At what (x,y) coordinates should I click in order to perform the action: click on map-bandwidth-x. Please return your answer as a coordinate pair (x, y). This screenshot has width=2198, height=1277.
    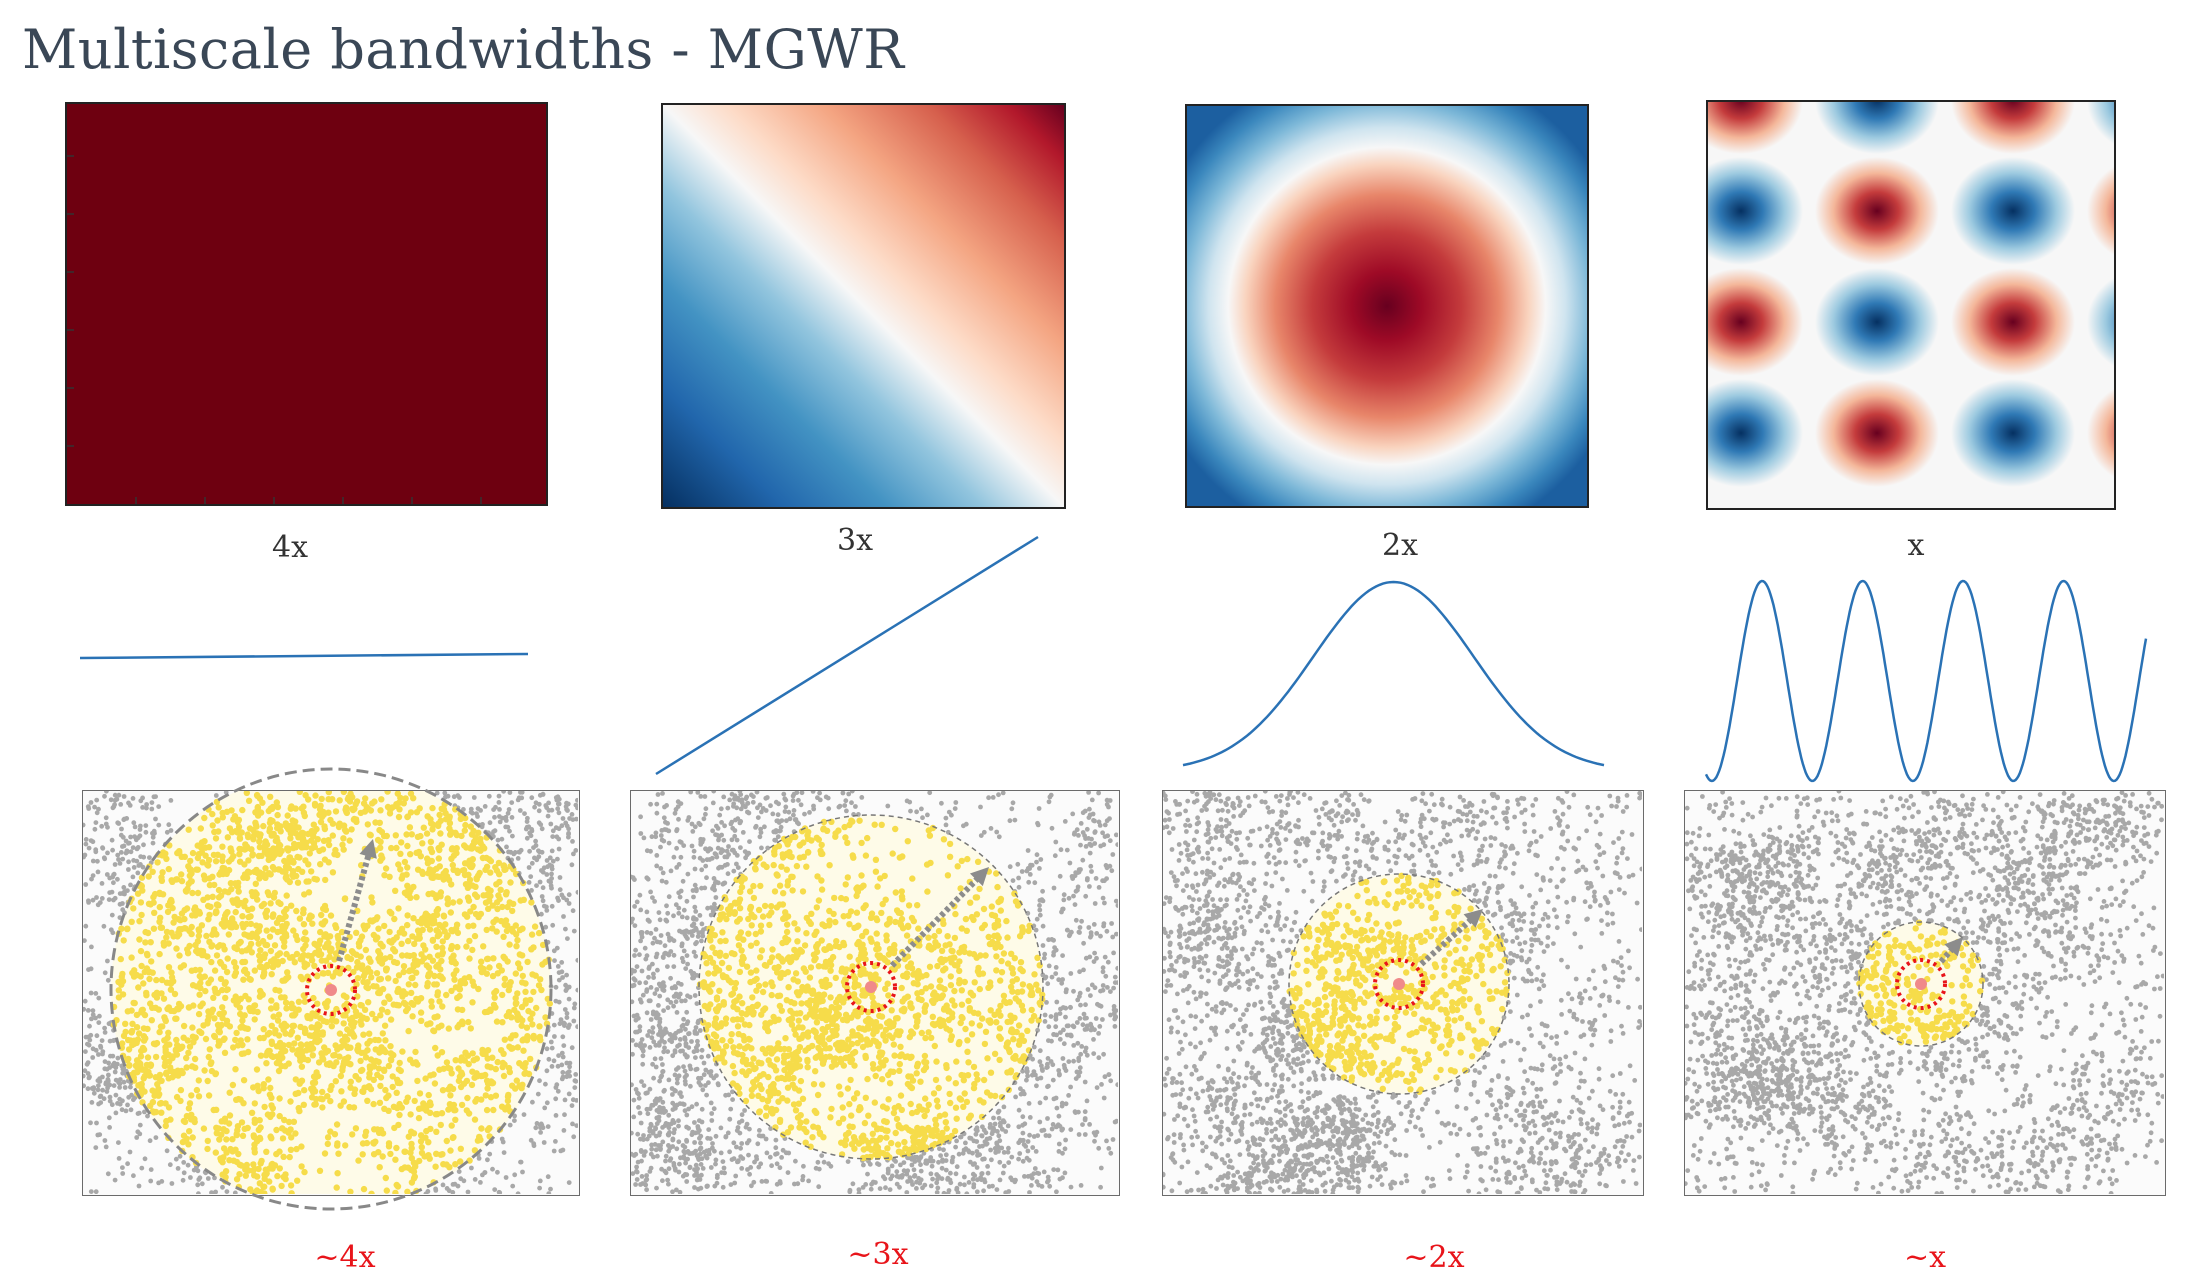
    Looking at the image, I should click on (1925, 993).